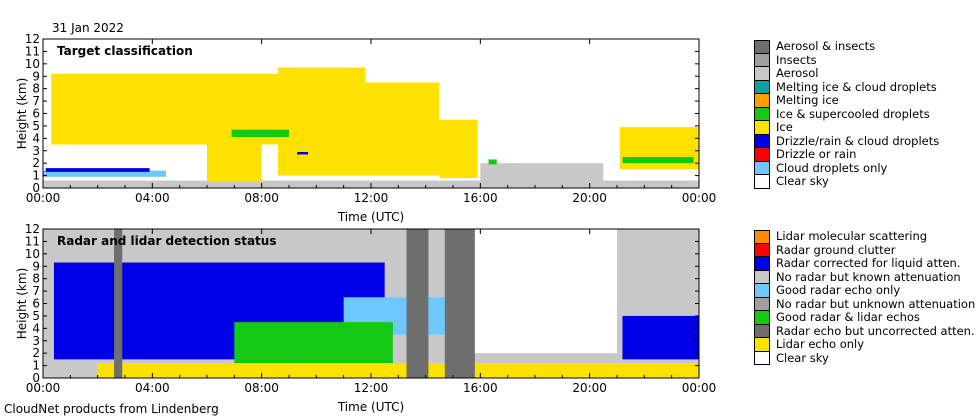 This screenshot has height=420, width=980. What do you see at coordinates (853, 113) in the screenshot?
I see `legend-label: Ice & supercooled droplets` at bounding box center [853, 113].